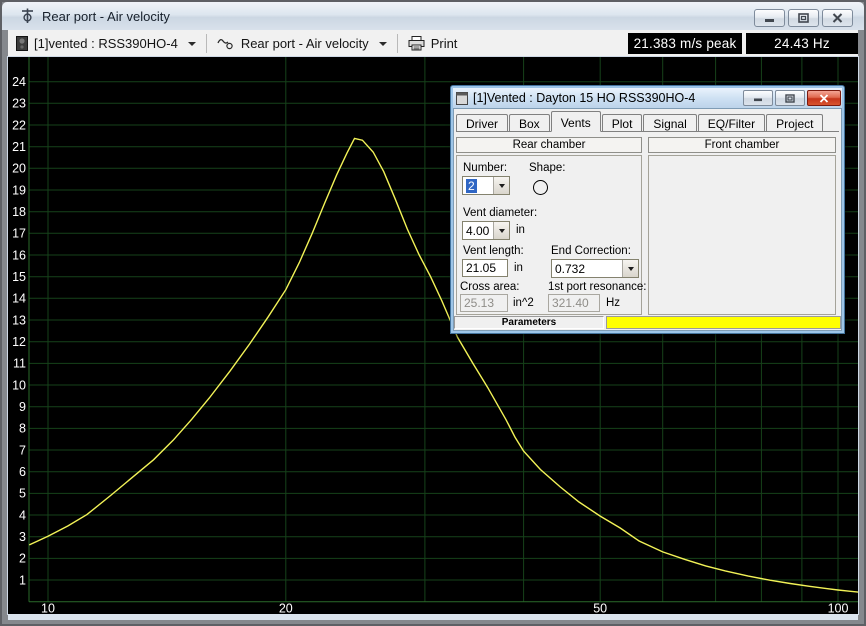 The image size is (866, 626). I want to click on y-tick-label: 19, so click(19, 190).